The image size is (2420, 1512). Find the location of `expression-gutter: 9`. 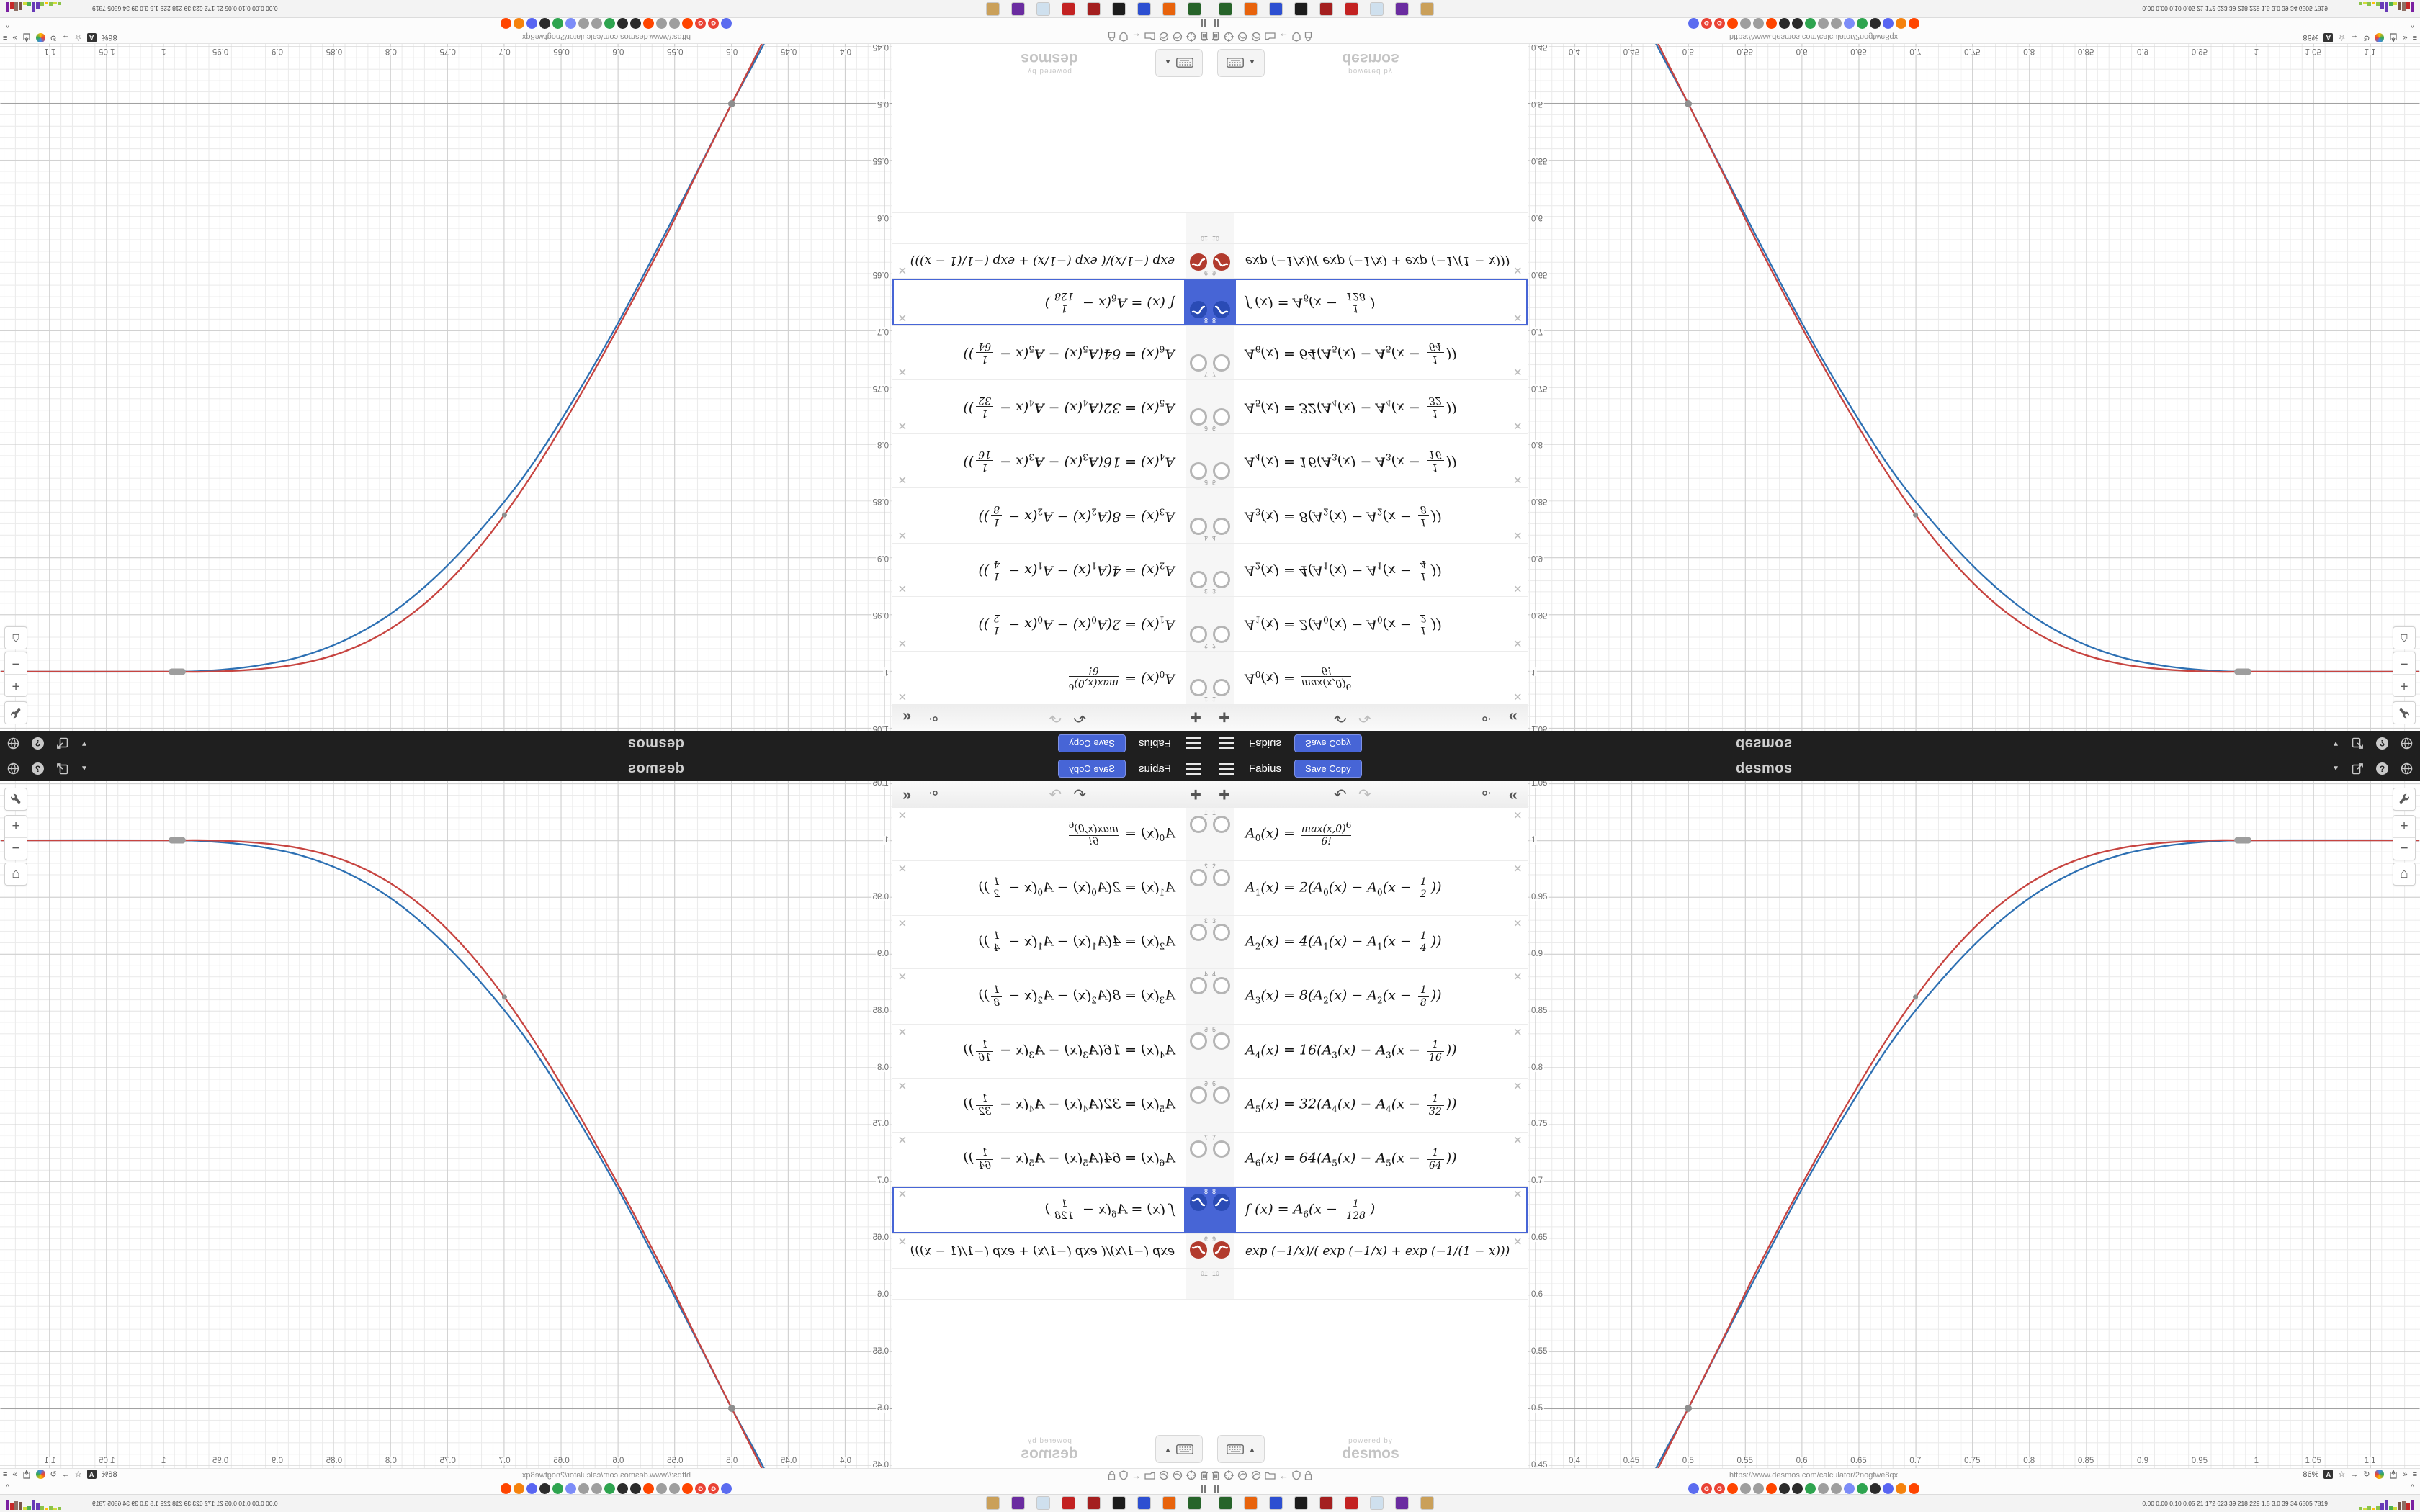

expression-gutter: 9 is located at coordinates (1222, 260).